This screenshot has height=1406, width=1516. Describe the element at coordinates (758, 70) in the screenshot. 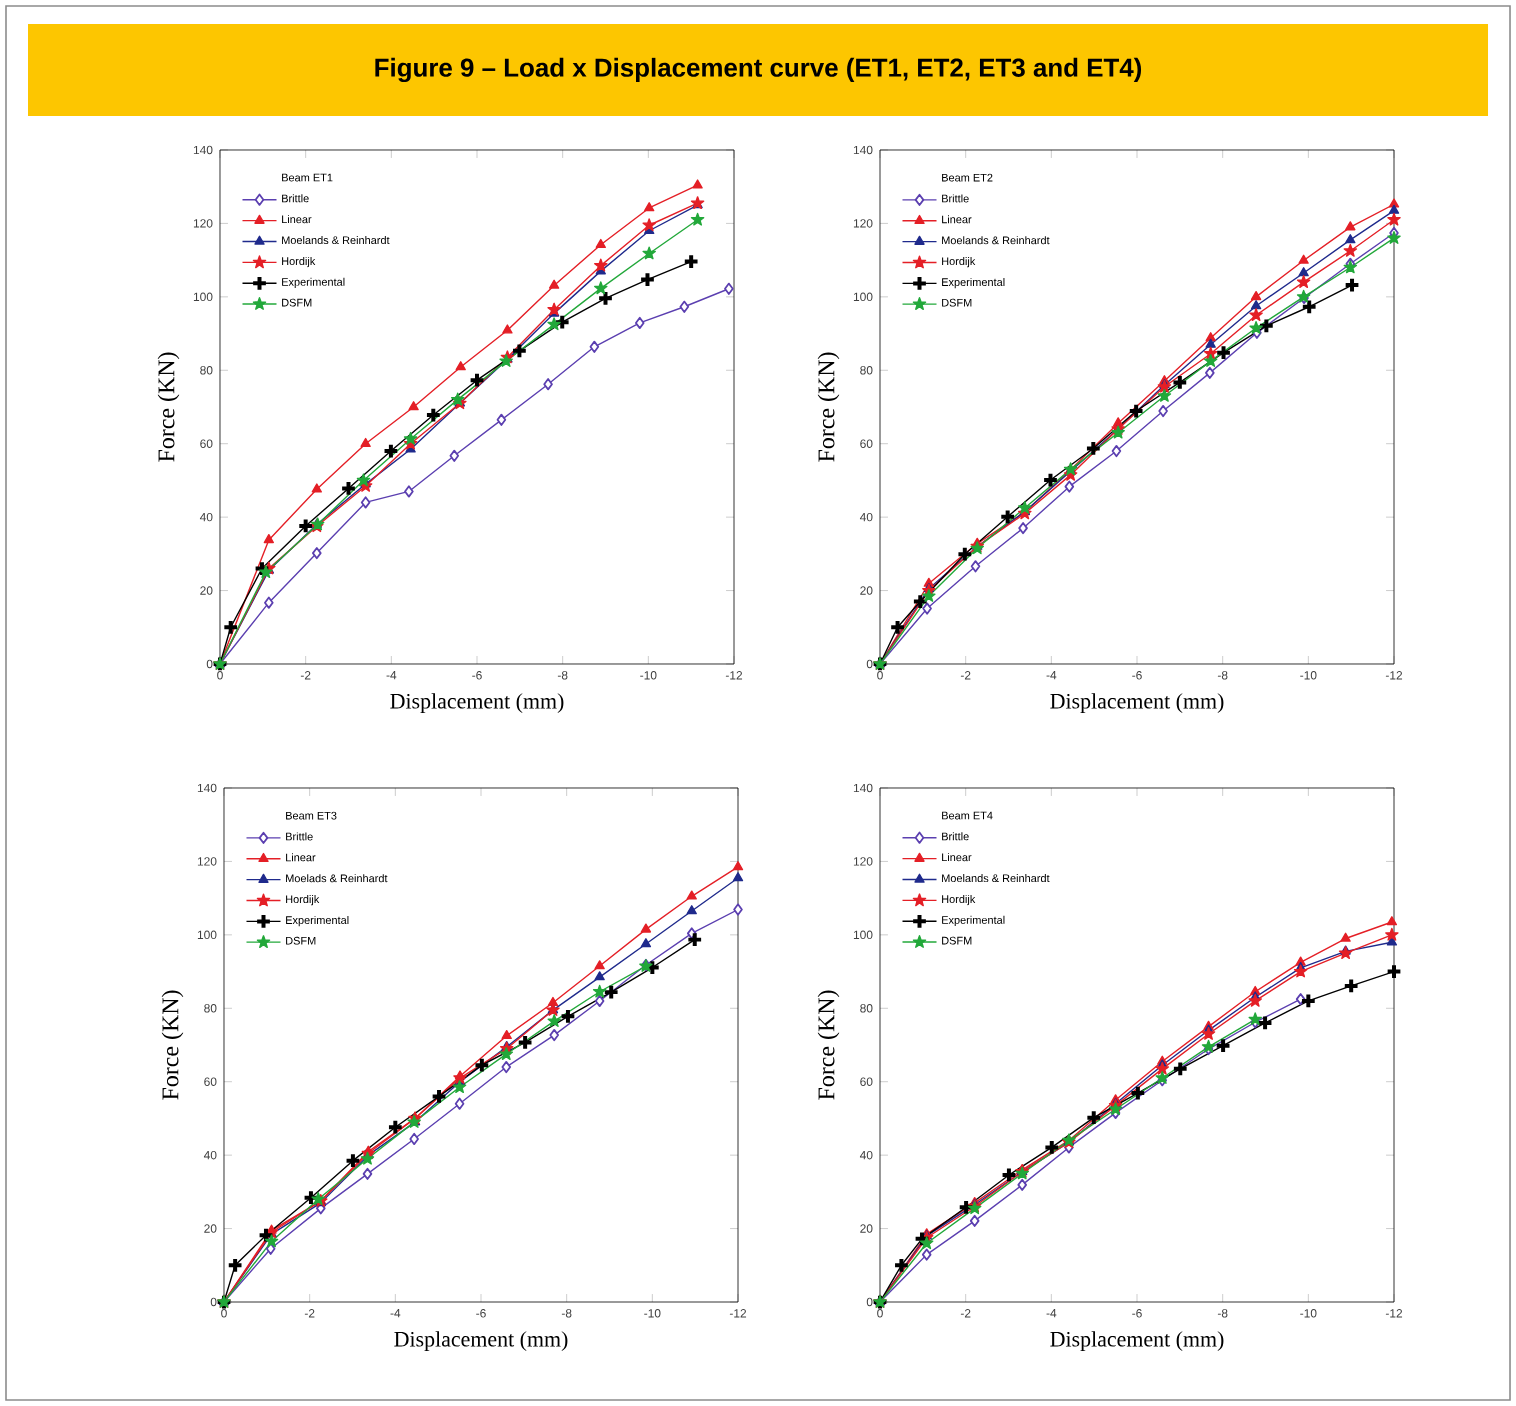

I see `chart-title: Figure 9 – Load x Displacement curve (ET1, ET2, ET3 and ET4)` at that location.